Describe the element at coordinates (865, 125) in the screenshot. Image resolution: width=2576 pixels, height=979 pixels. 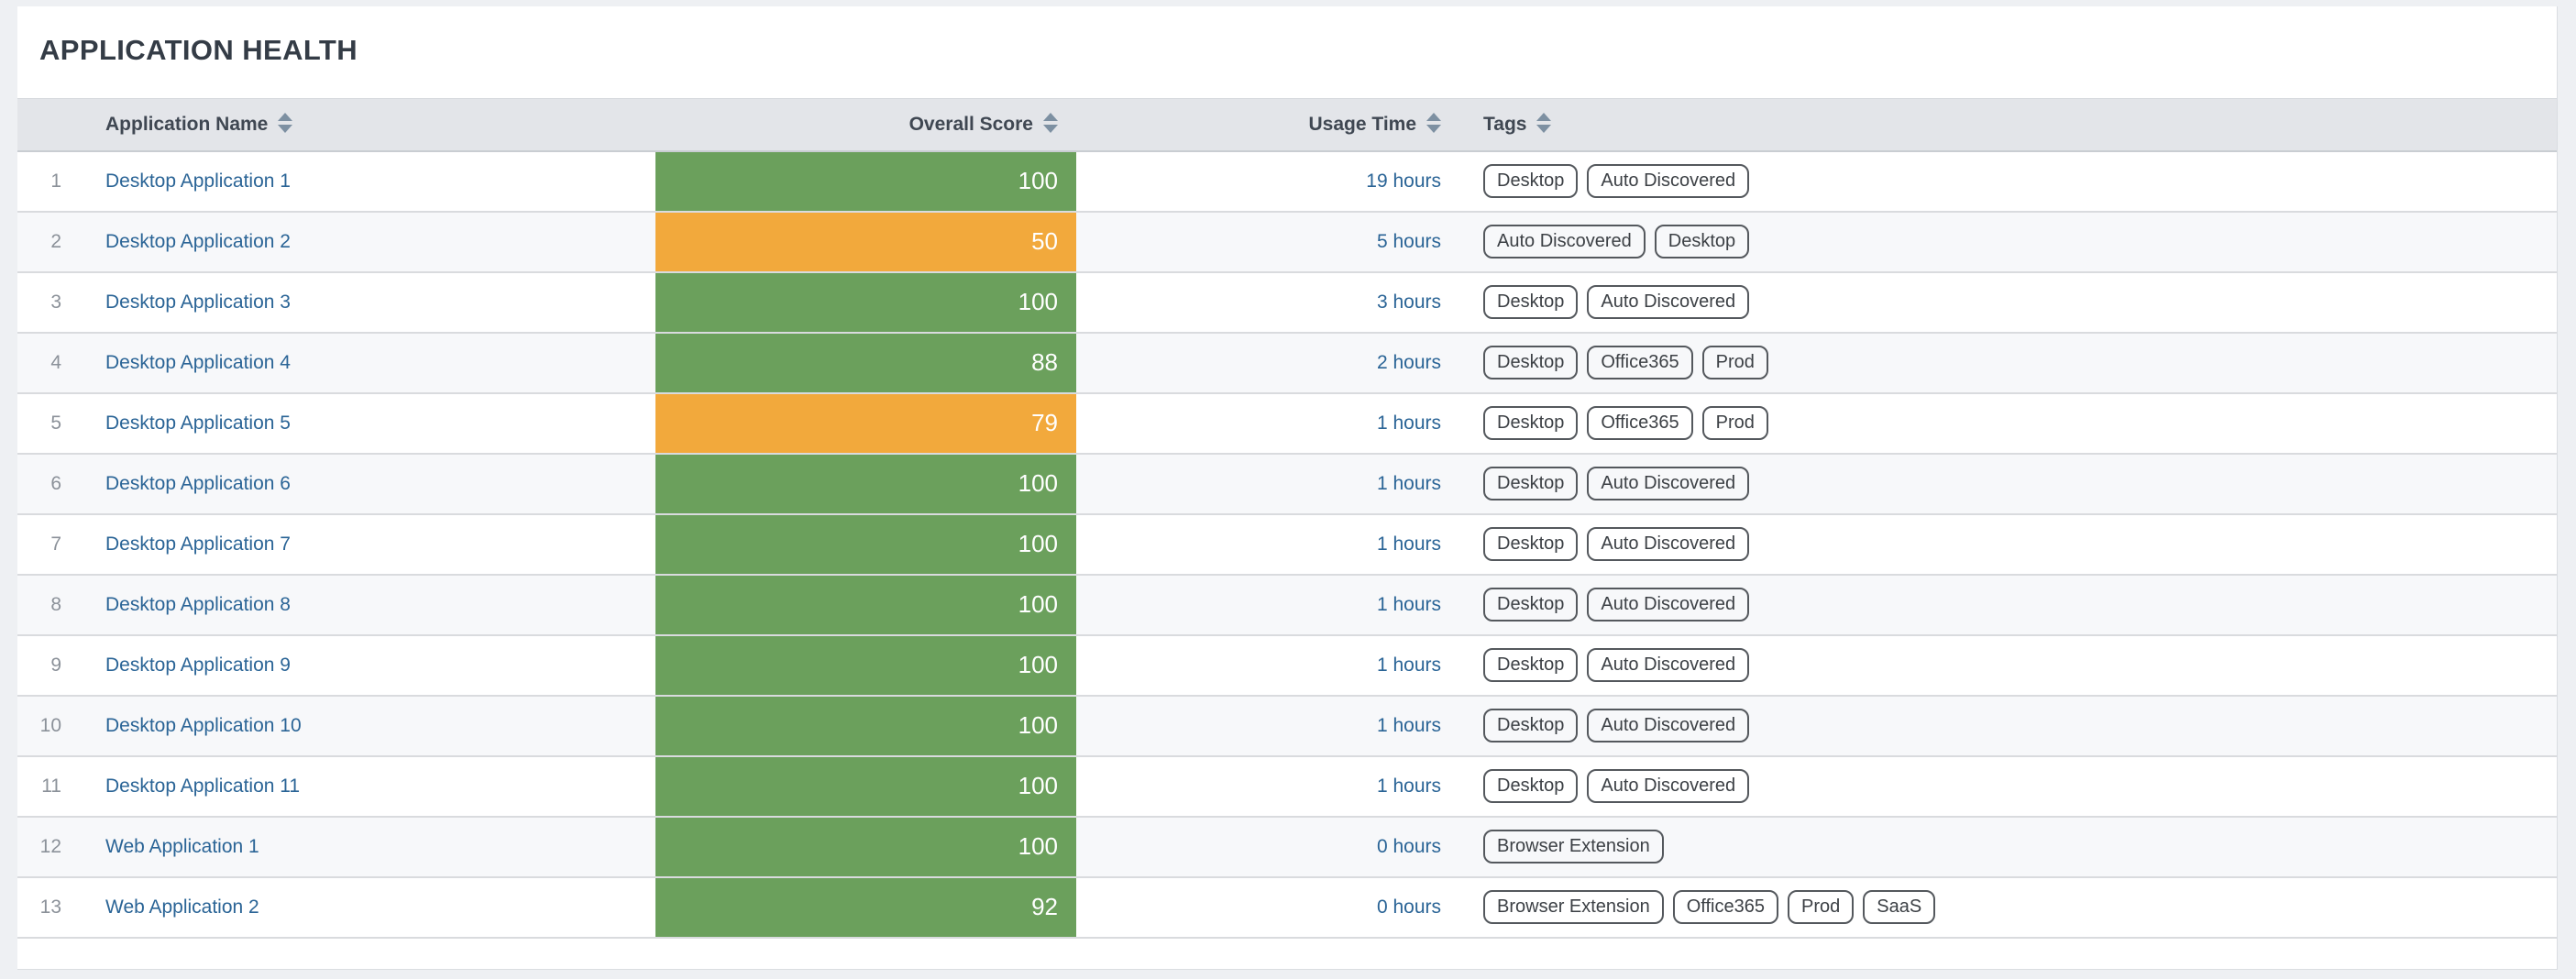
I see `header-overall-score: Overall Score` at that location.